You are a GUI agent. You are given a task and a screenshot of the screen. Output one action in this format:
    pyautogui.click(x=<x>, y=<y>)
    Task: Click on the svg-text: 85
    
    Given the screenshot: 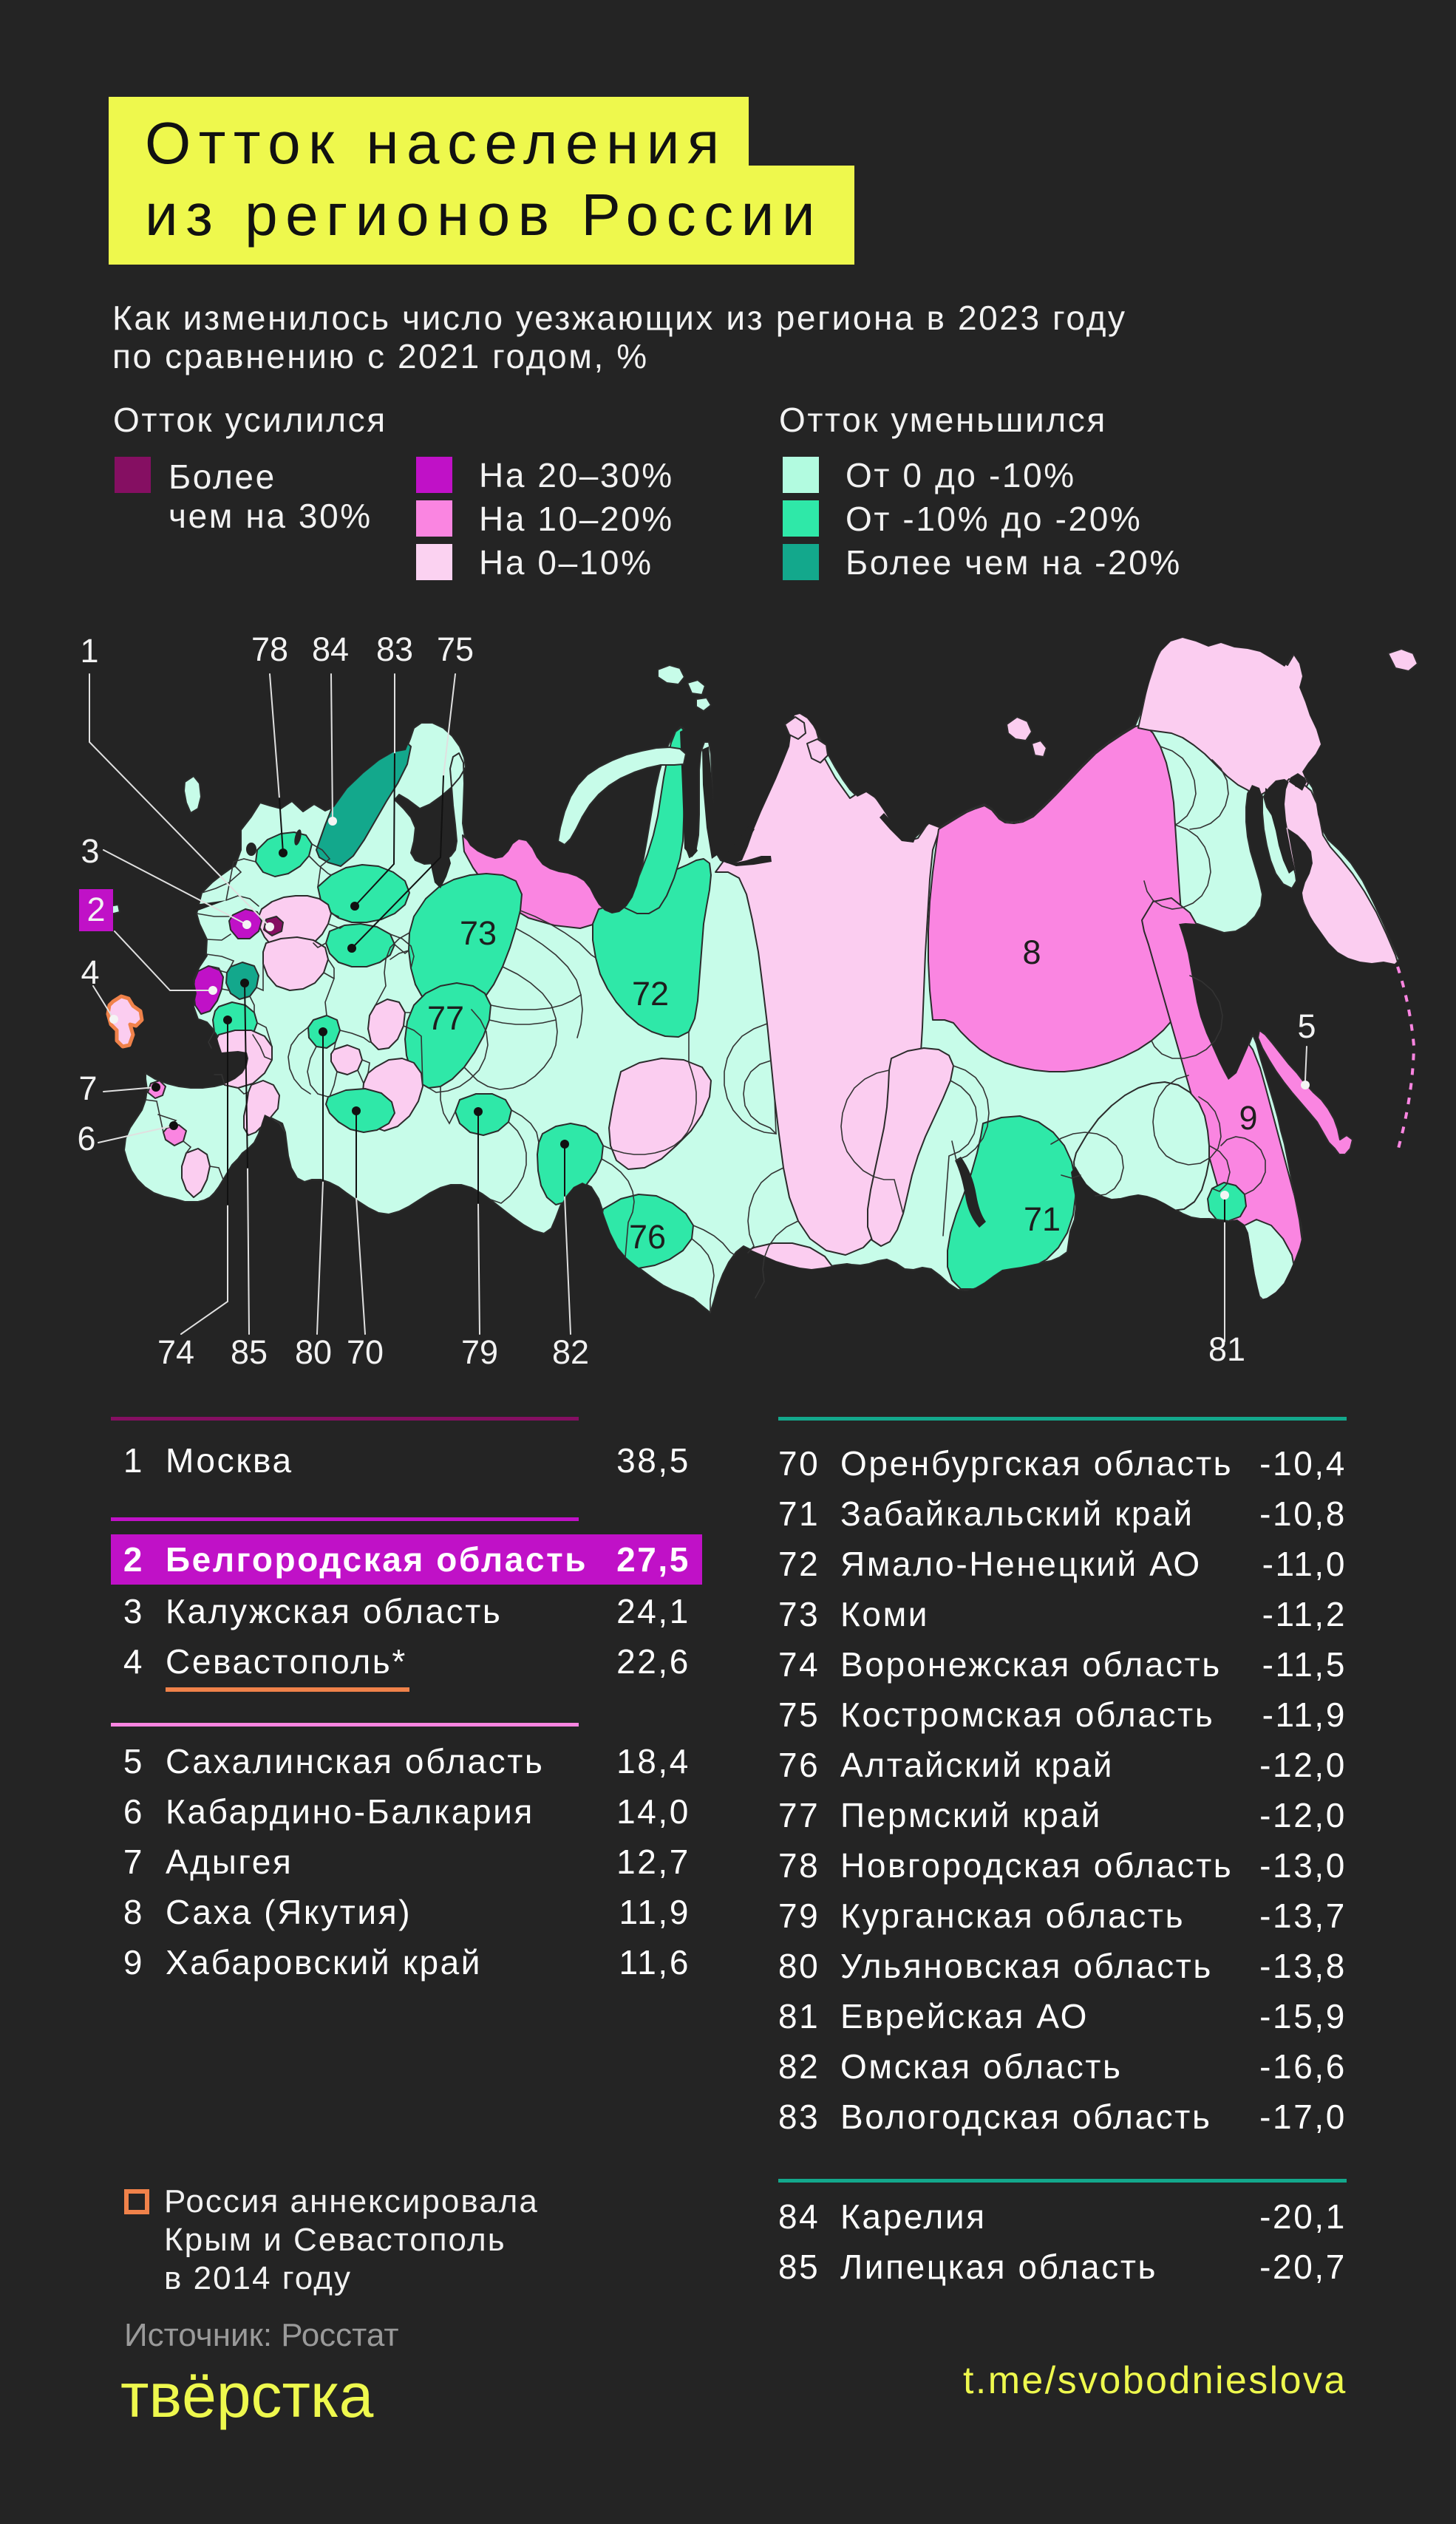 What is the action you would take?
    pyautogui.click(x=250, y=1352)
    